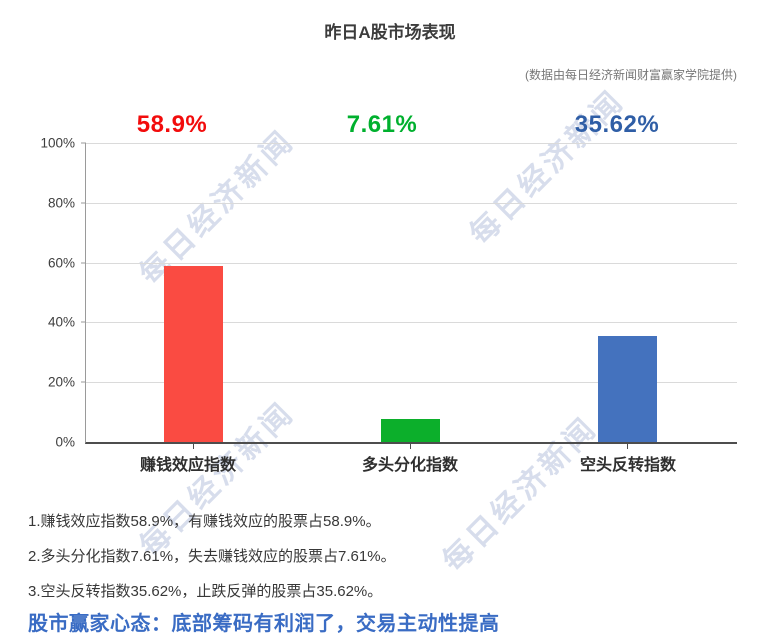 This screenshot has width=780, height=638. What do you see at coordinates (631, 75) in the screenshot?
I see `chart-subtitle: (数据由每日经济新闻财富赢家学院提供)` at bounding box center [631, 75].